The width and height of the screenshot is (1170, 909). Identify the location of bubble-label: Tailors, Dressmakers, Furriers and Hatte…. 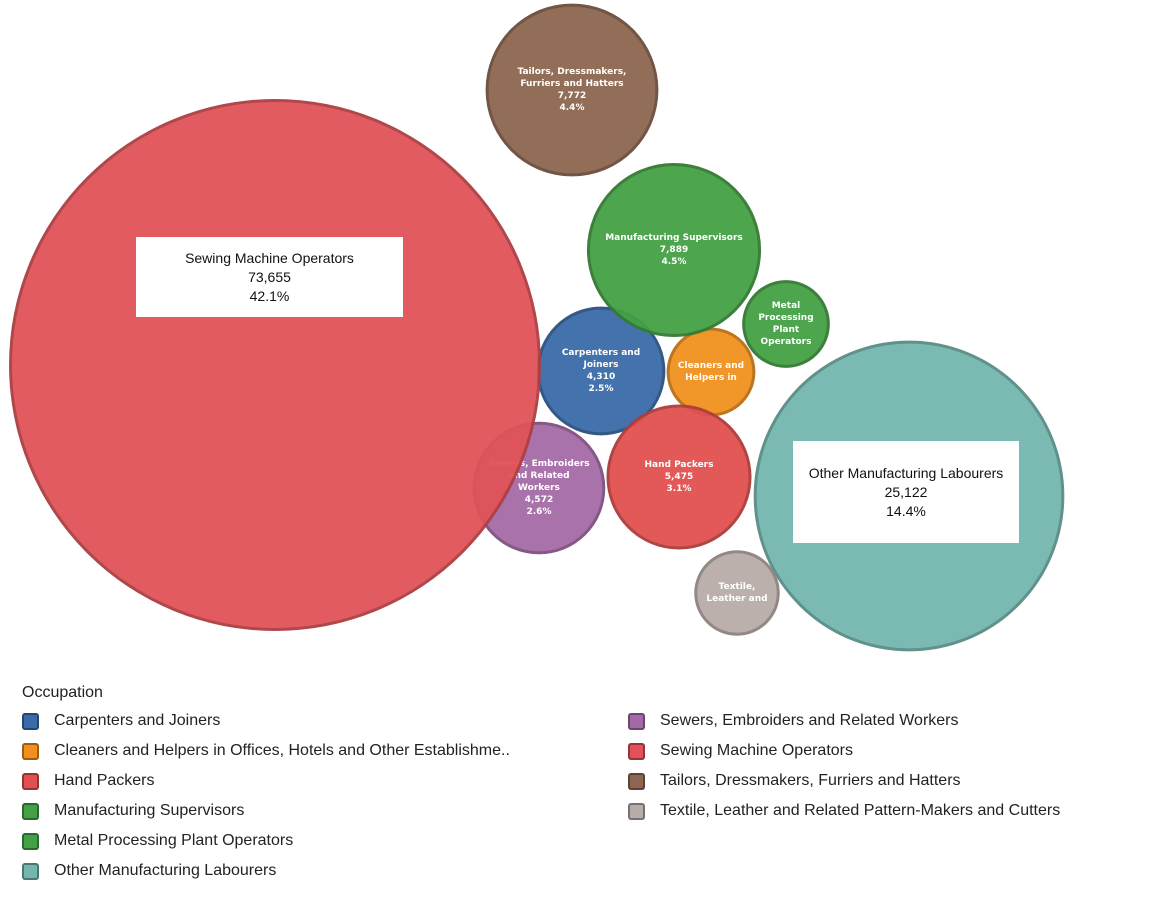
(572, 90).